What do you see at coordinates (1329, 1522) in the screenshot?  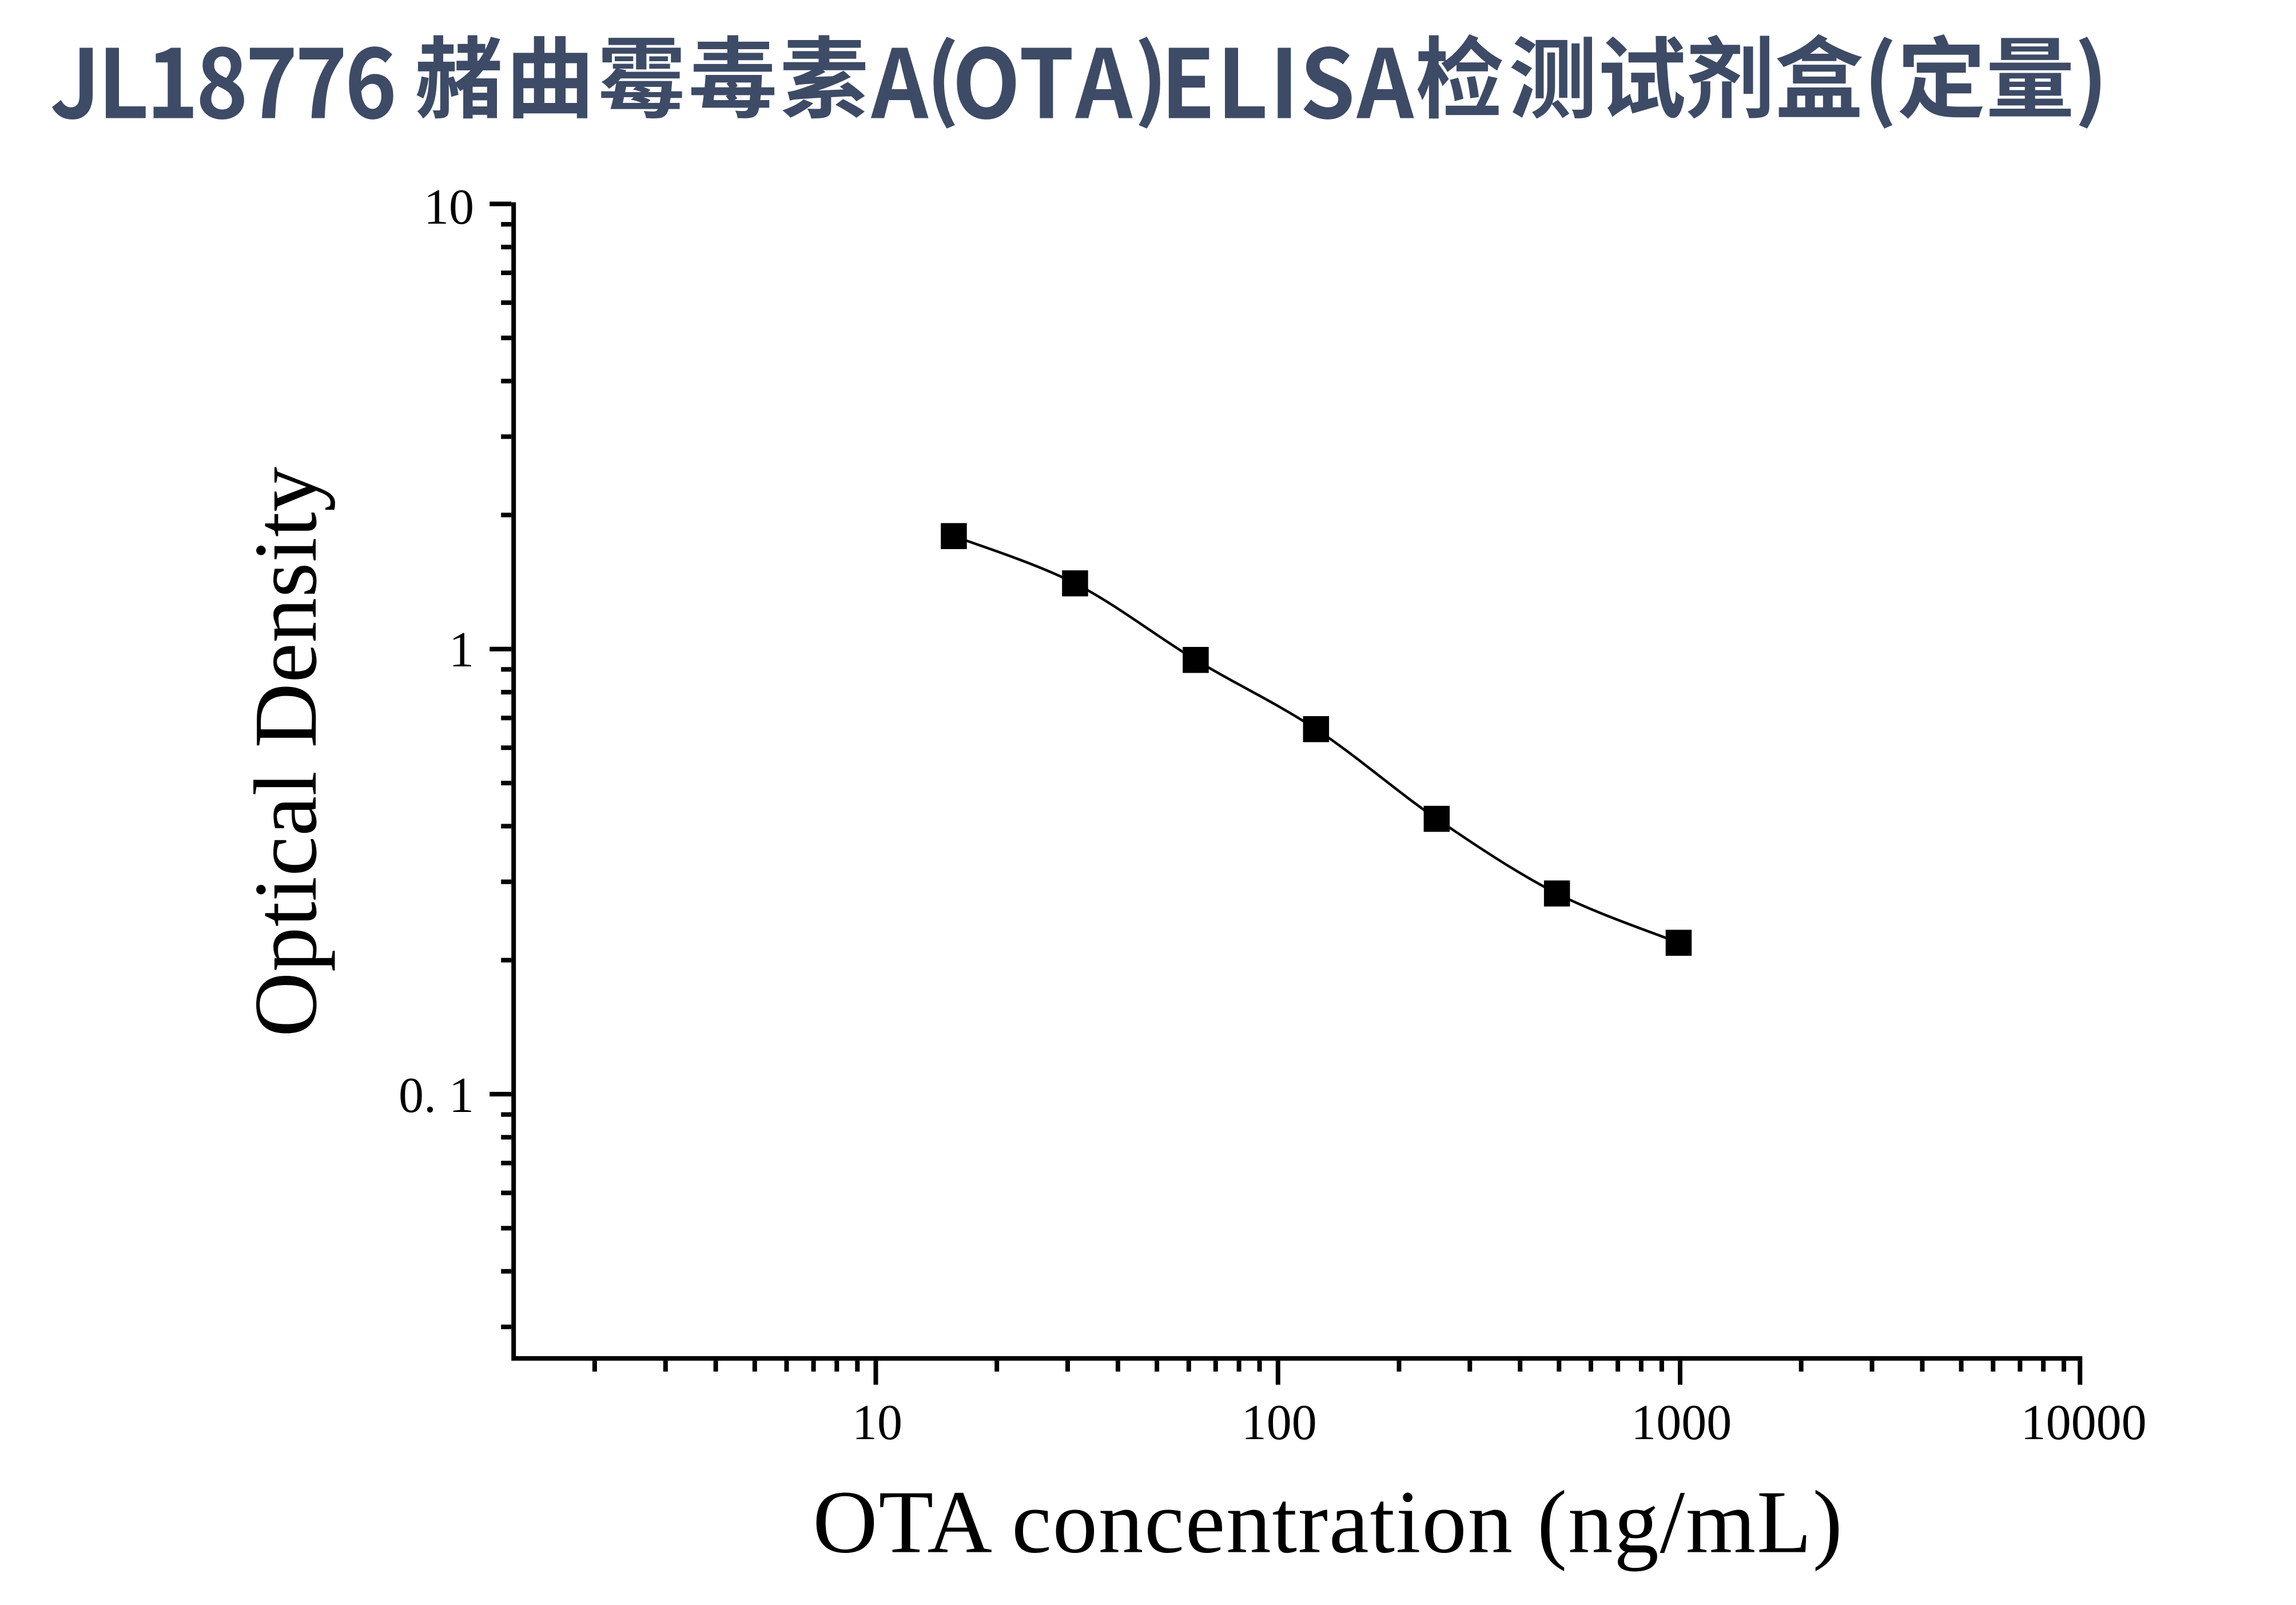 I see `svg-text: OTA concentration (ng/mL)` at bounding box center [1329, 1522].